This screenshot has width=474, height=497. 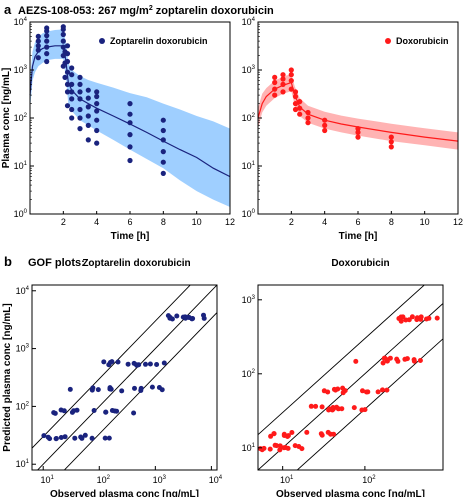 I want to click on x-tick-label: 6, so click(x=357, y=222).